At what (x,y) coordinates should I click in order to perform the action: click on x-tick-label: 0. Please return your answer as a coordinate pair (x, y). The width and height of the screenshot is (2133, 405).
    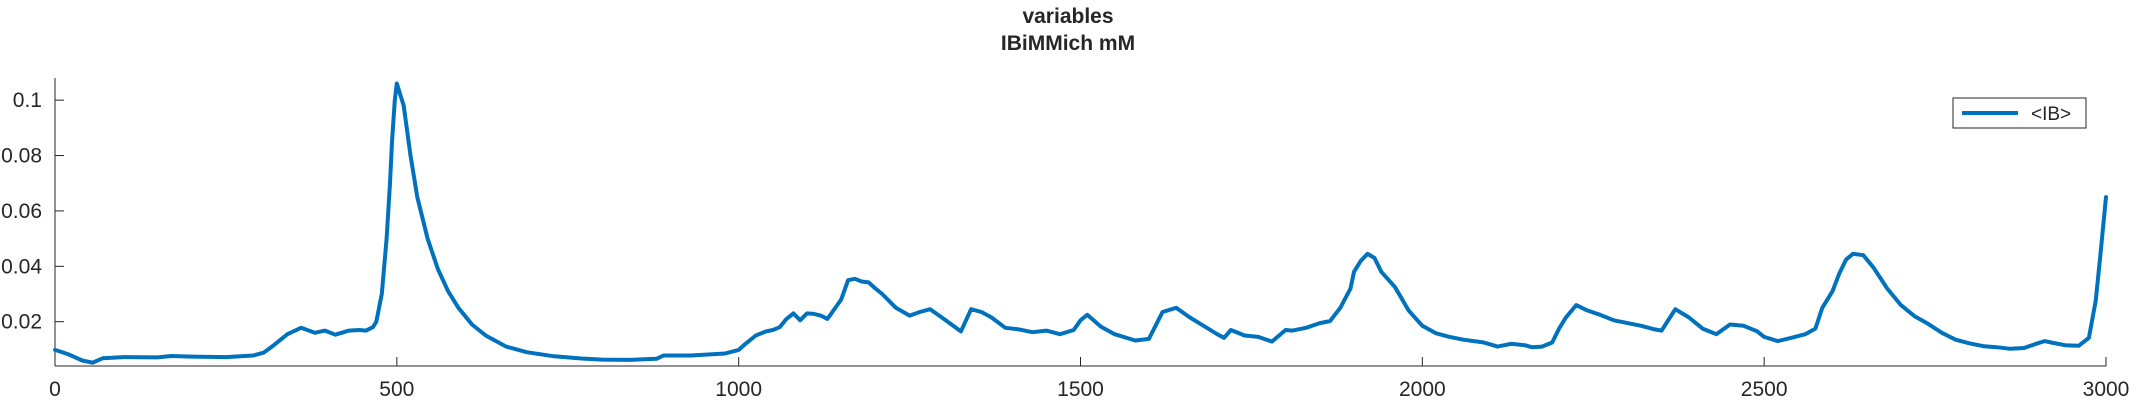
    Looking at the image, I should click on (55, 389).